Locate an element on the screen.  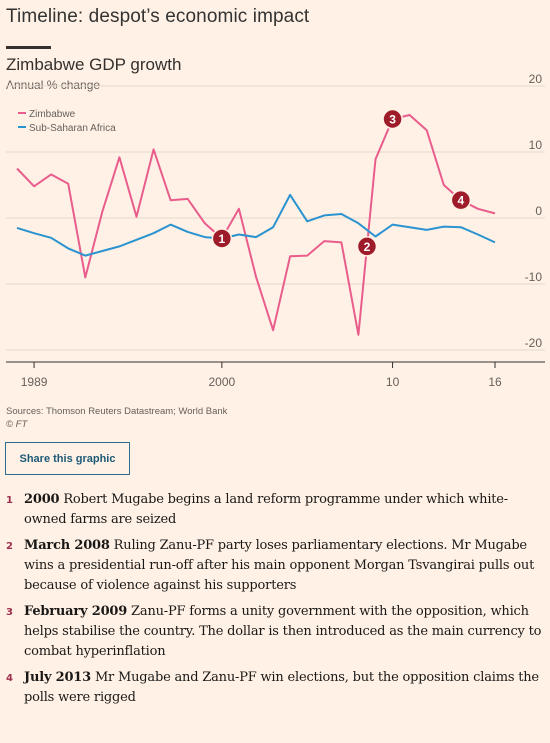
page-title: Timeline: despot’s economic impact is located at coordinates (158, 16).